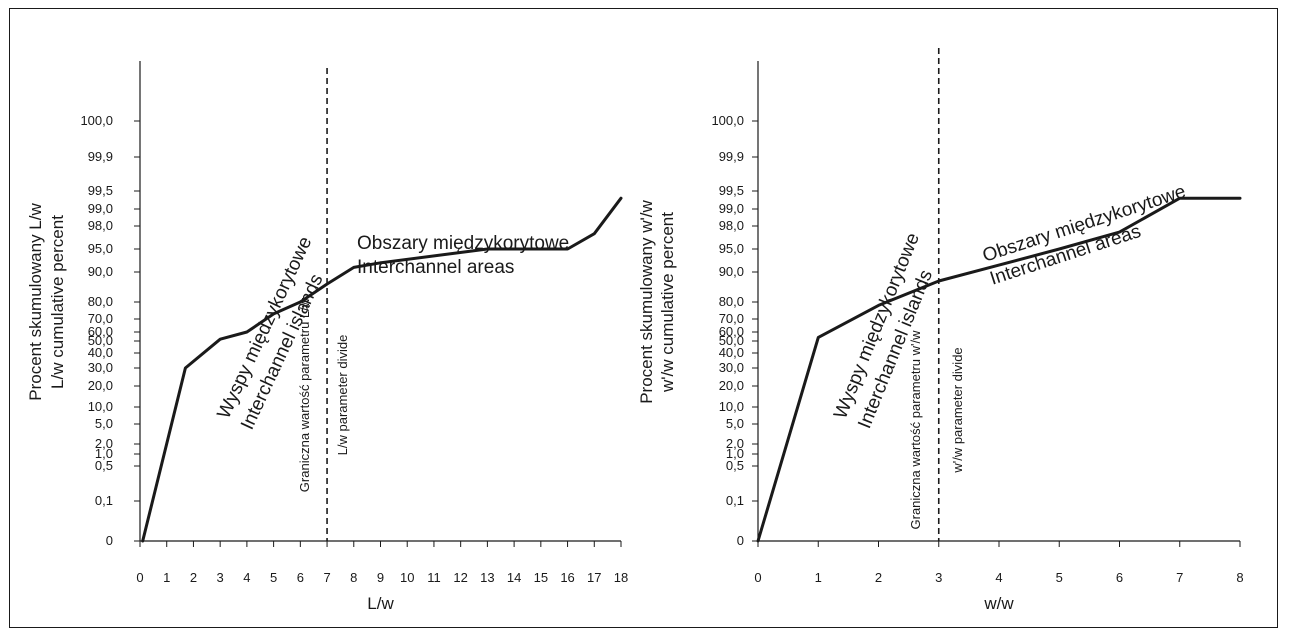 The image size is (1292, 634). What do you see at coordinates (463, 255) in the screenshot?
I see `right-region-label: Obszary międzykorytowe Interchannel areas` at bounding box center [463, 255].